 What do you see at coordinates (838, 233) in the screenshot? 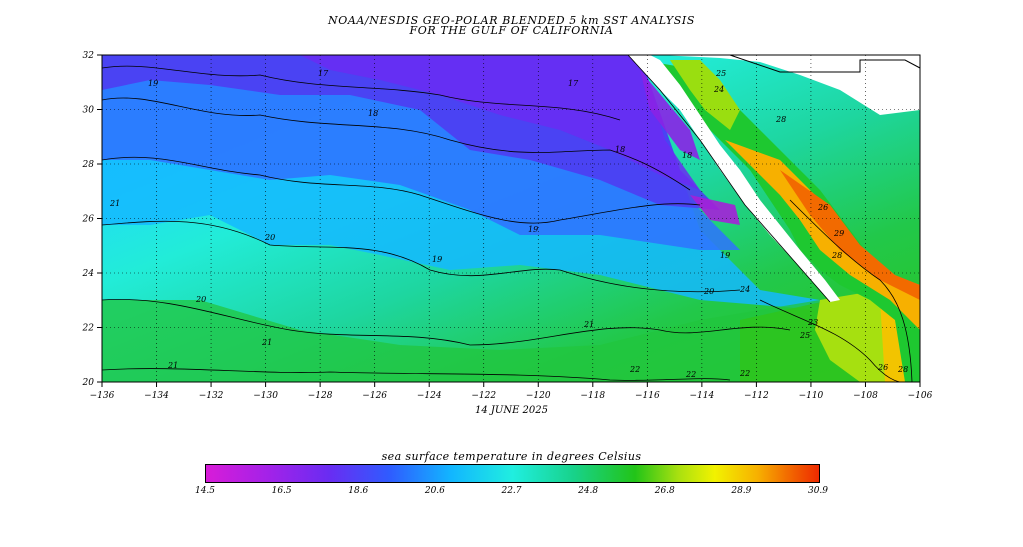
I see `contour-label: 29` at bounding box center [838, 233].